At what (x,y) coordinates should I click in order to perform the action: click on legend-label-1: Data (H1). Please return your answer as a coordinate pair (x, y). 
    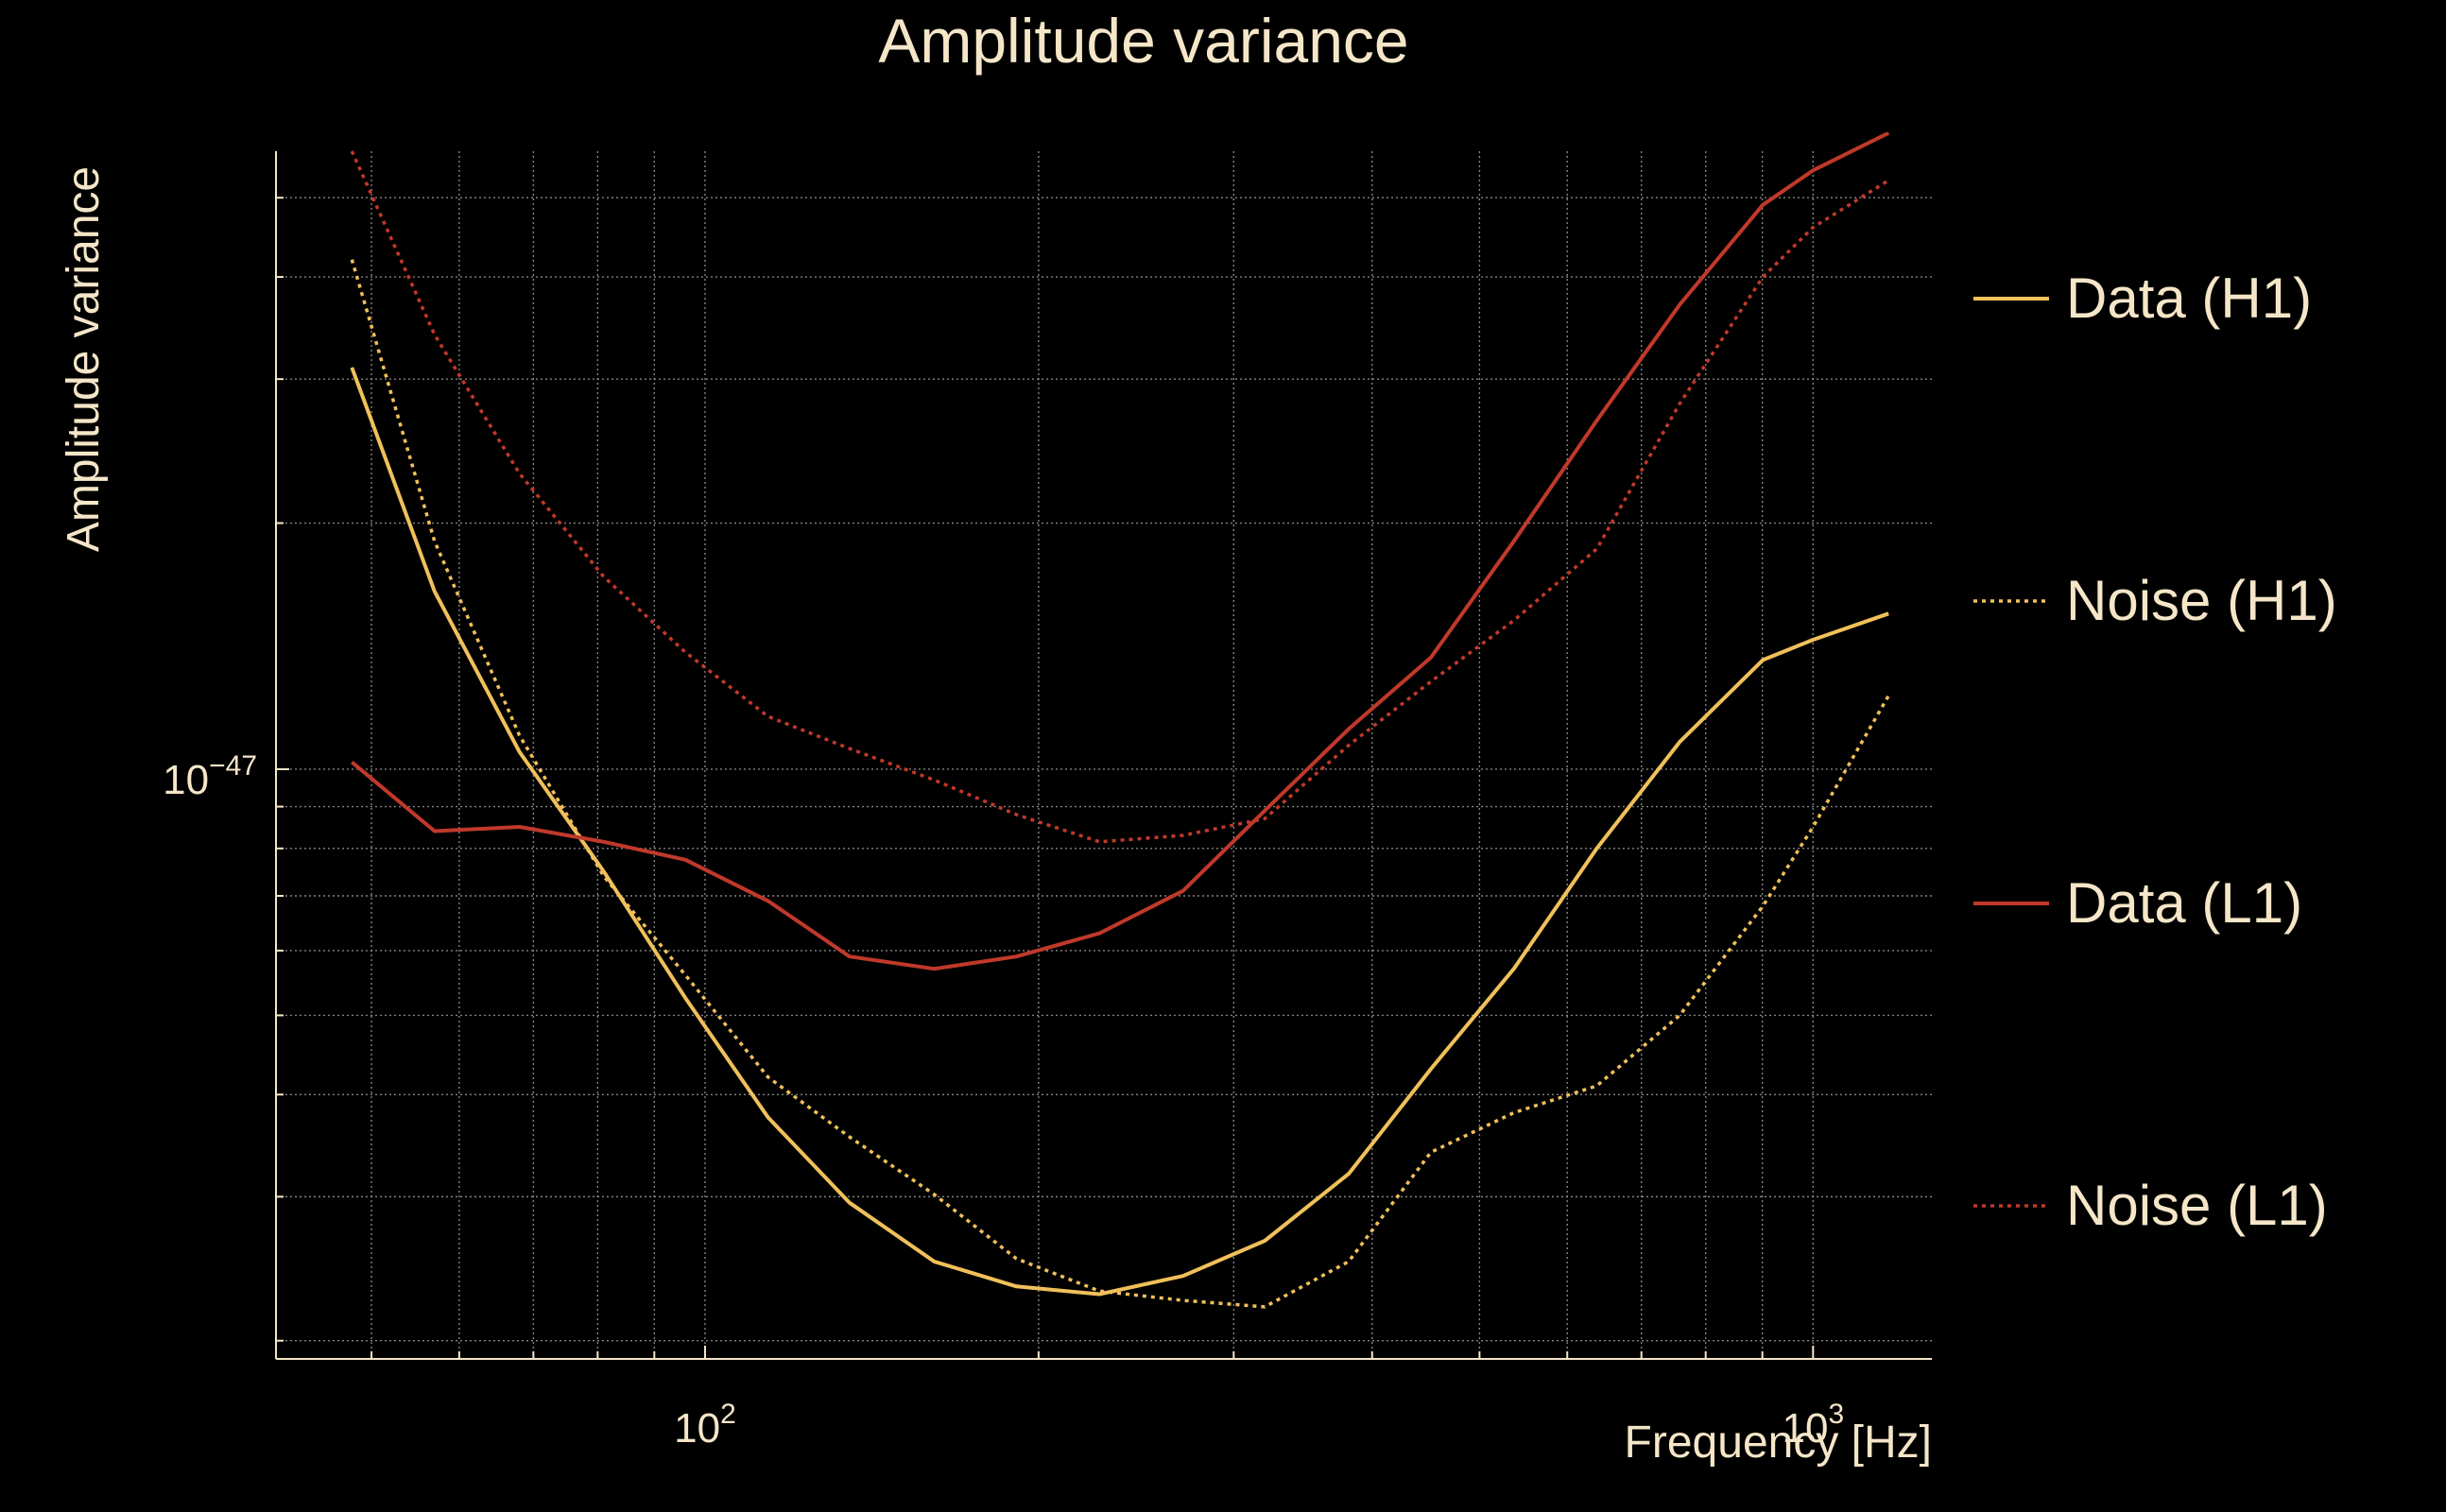
    Looking at the image, I should click on (2189, 298).